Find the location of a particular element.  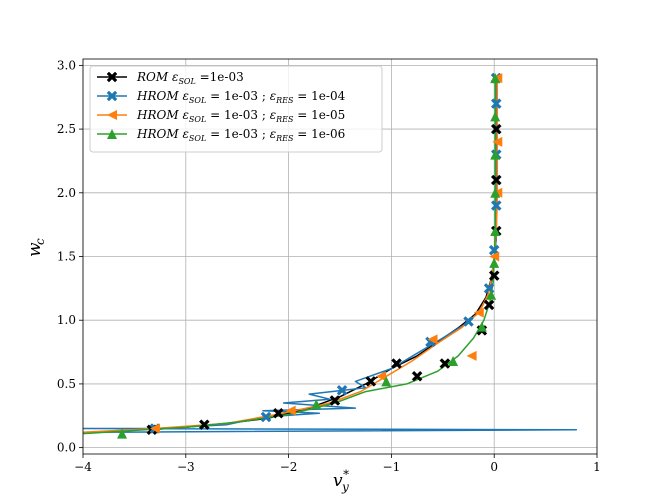

x-tick-label: −2 is located at coordinates (289, 467).